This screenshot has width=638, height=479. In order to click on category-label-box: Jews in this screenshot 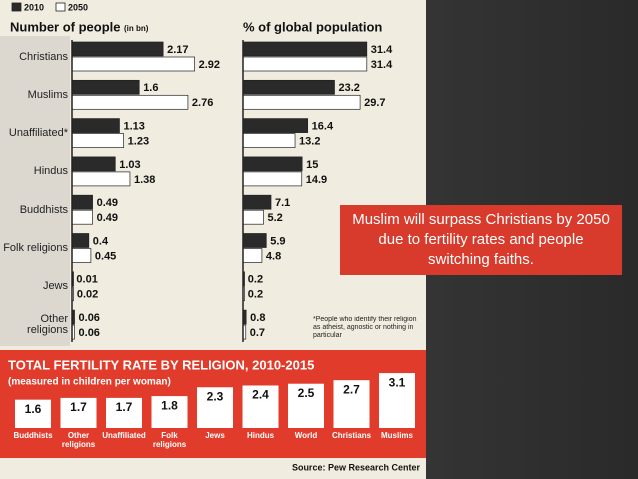, I will do `click(215, 435)`.